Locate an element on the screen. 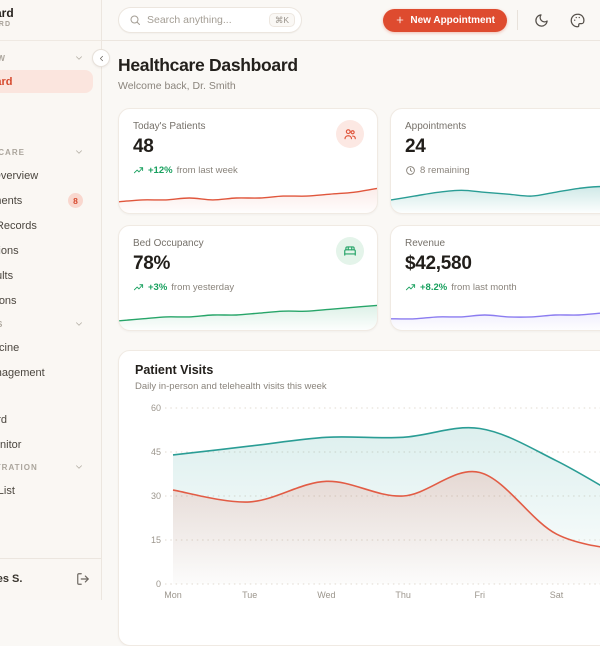  sidebar-item-label: Vaccinations is located at coordinates (8, 300).